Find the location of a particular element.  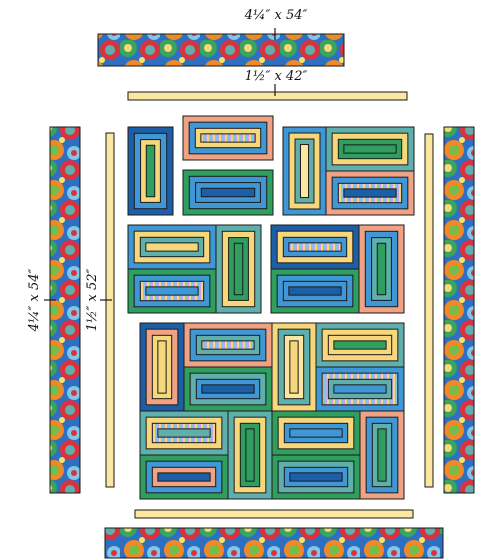

side-border-label: 4¼″ x 54″ is located at coordinates (34, 301).